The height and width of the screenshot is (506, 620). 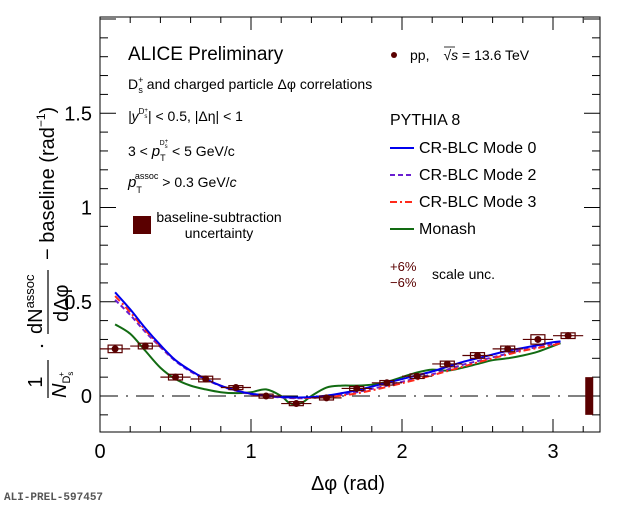 What do you see at coordinates (34, 304) in the screenshot?
I see `y-label-frac2-num: dNassoc` at bounding box center [34, 304].